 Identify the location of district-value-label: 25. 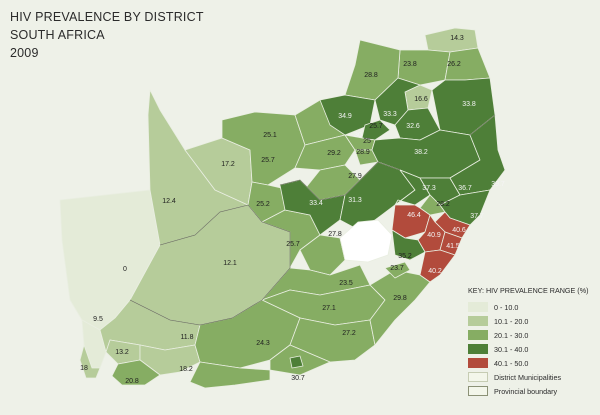
(367, 141).